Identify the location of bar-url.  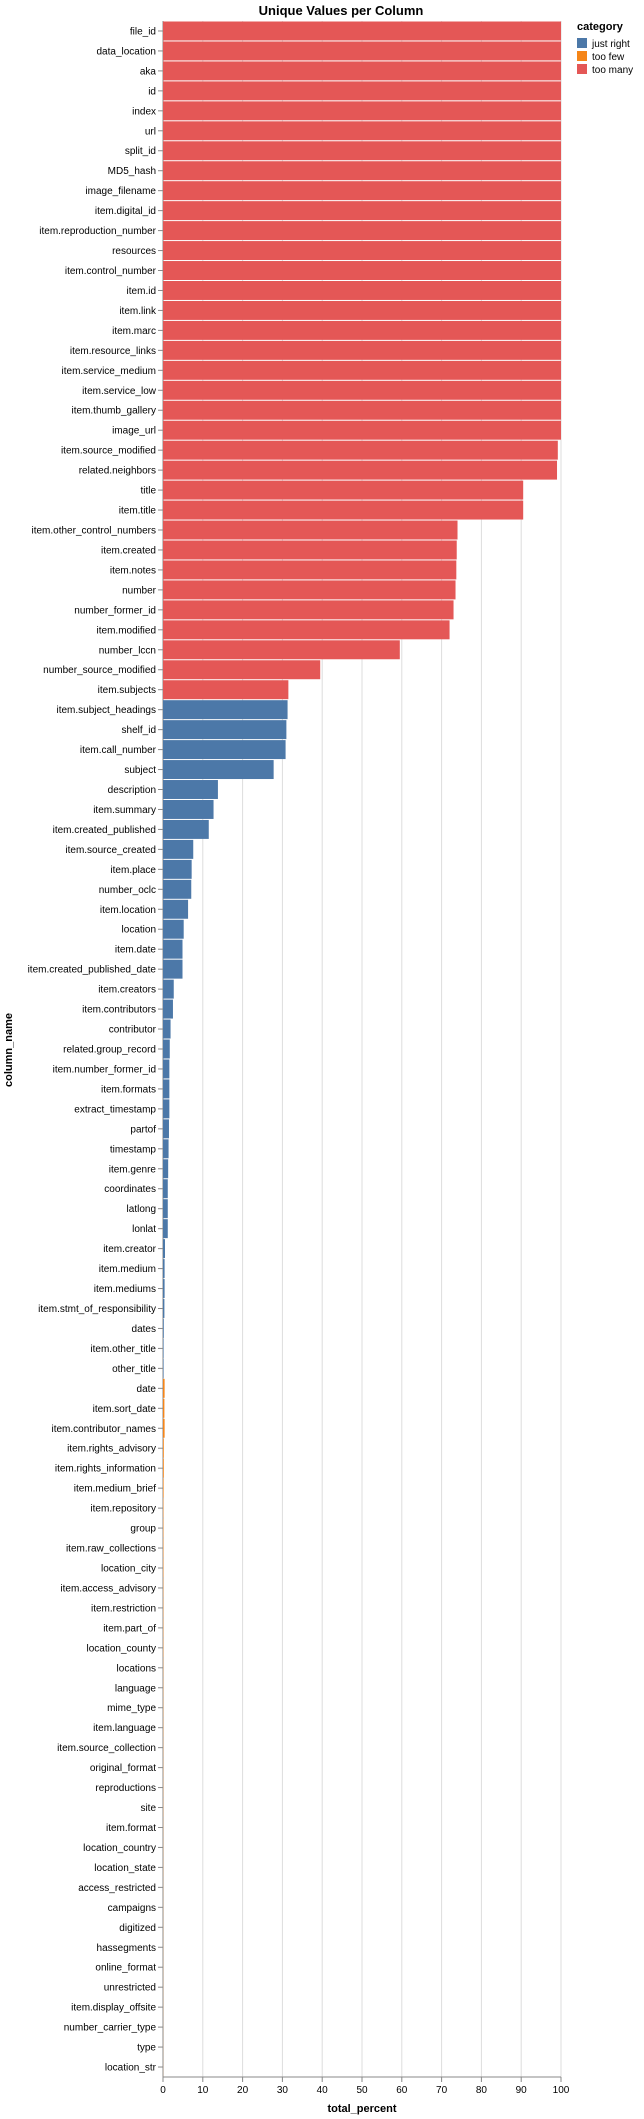
(362, 131).